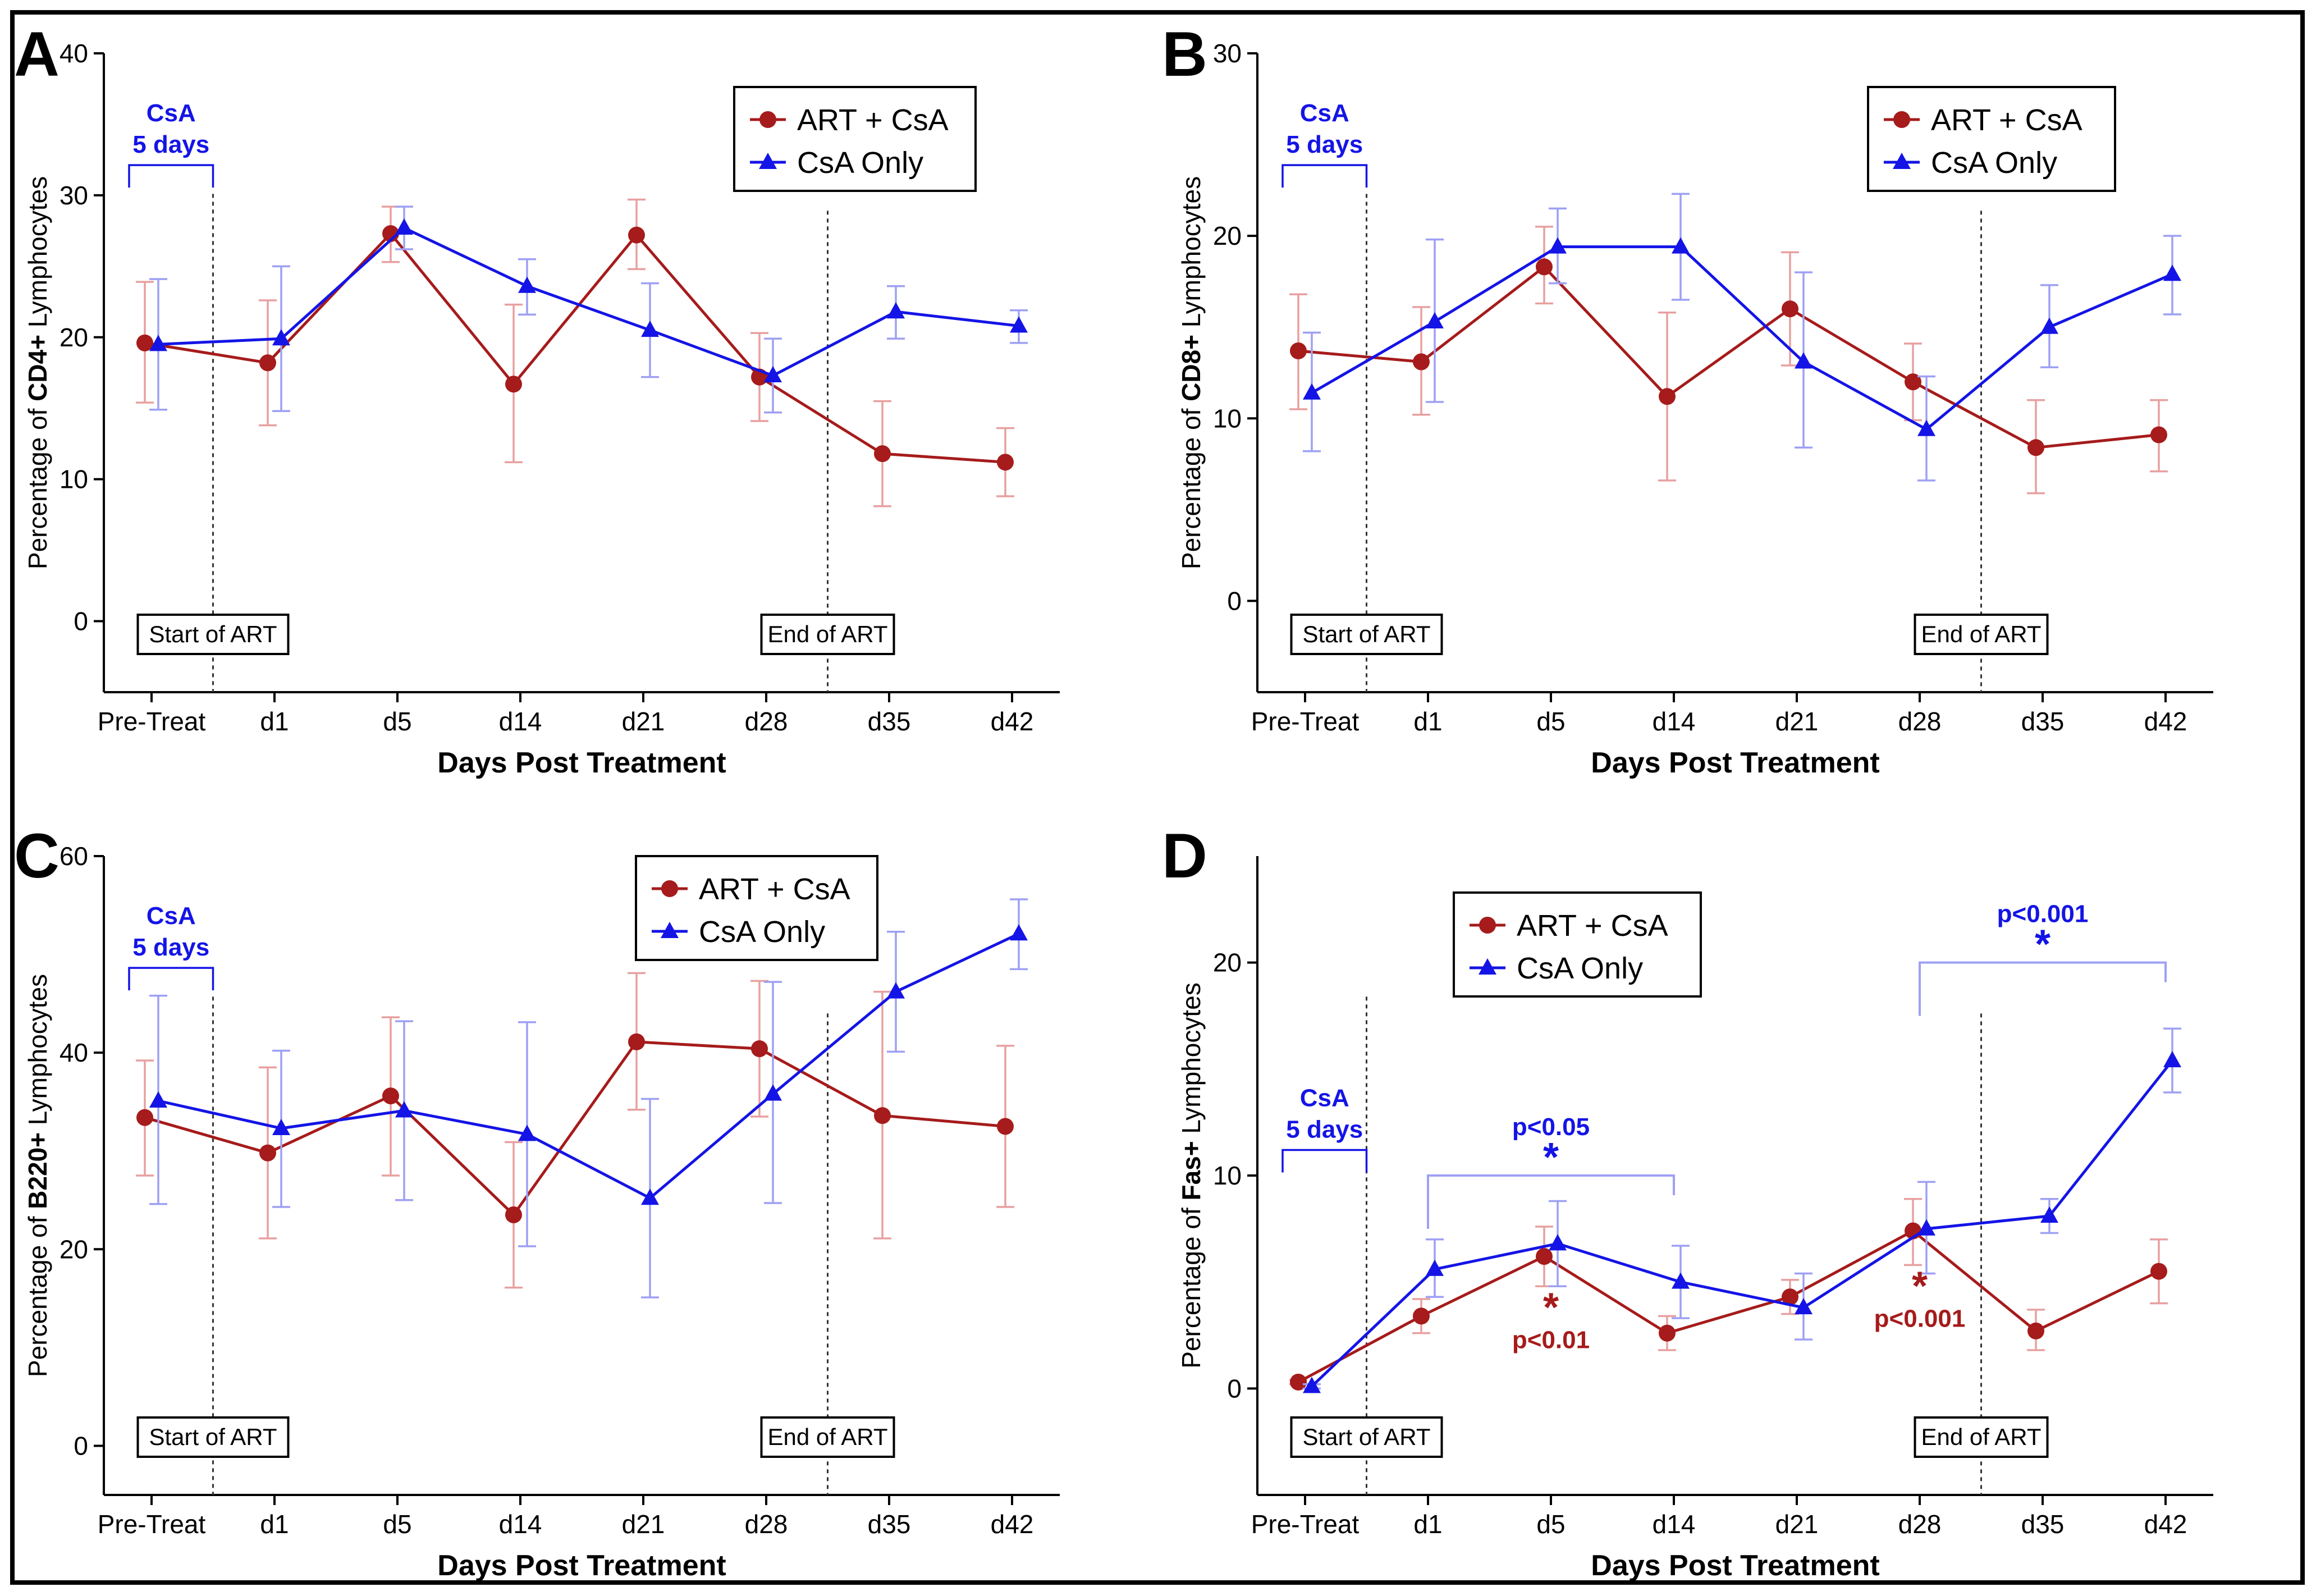 This screenshot has height=1596, width=2316. What do you see at coordinates (36, 54) in the screenshot?
I see `panel-letter: A` at bounding box center [36, 54].